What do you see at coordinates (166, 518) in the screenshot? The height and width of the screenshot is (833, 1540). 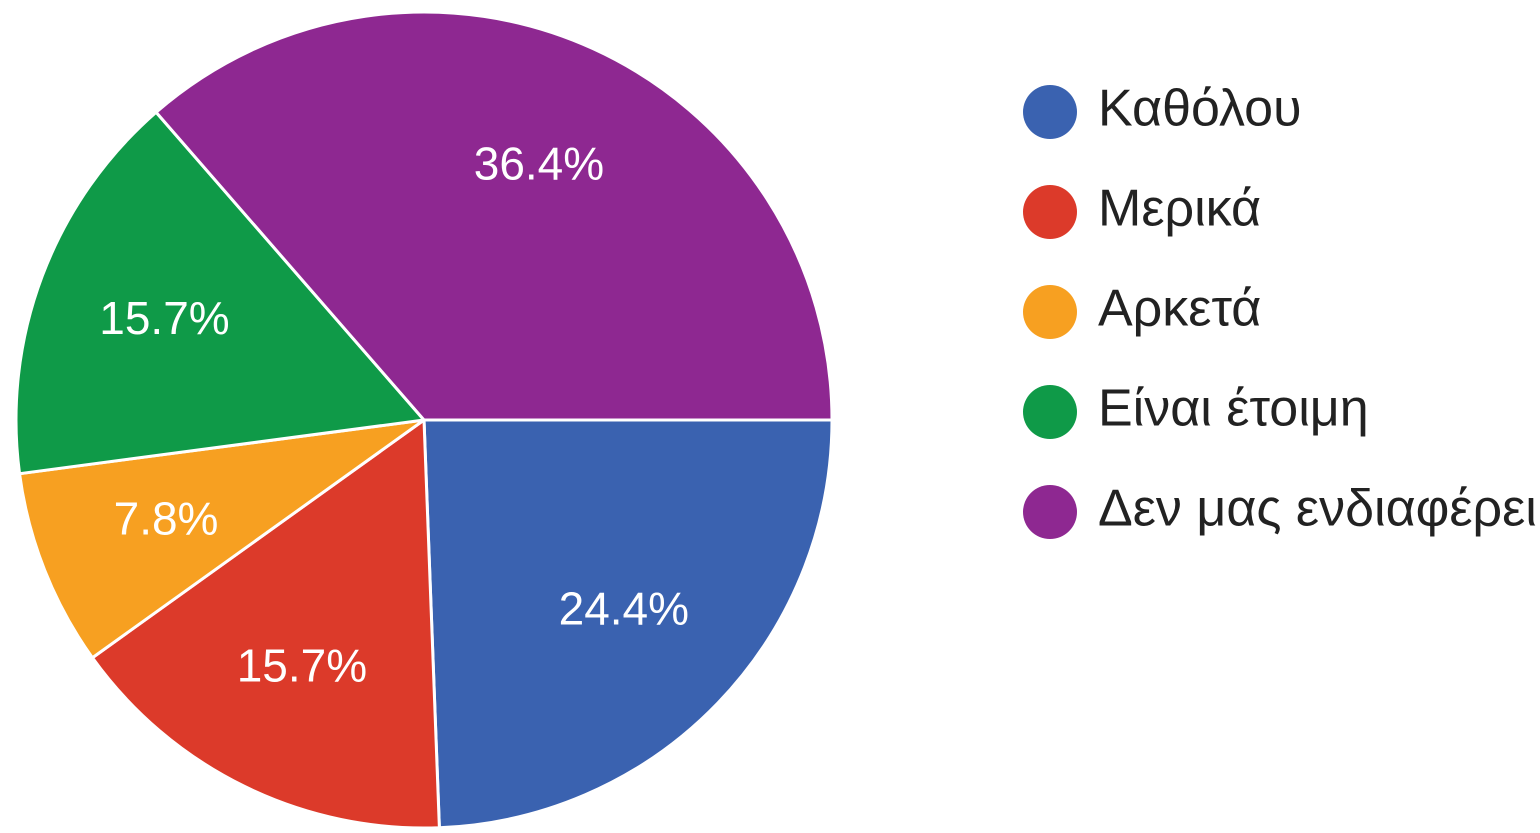 I see `slice-label: 7.8%` at bounding box center [166, 518].